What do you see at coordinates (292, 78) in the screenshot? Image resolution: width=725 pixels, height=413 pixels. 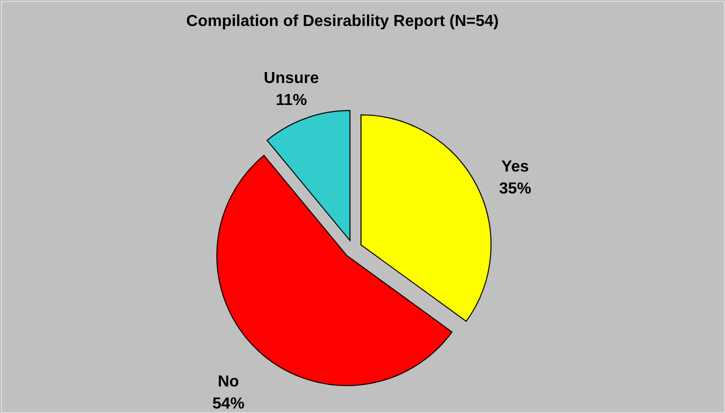 I see `slice-label: Unsure` at bounding box center [292, 78].